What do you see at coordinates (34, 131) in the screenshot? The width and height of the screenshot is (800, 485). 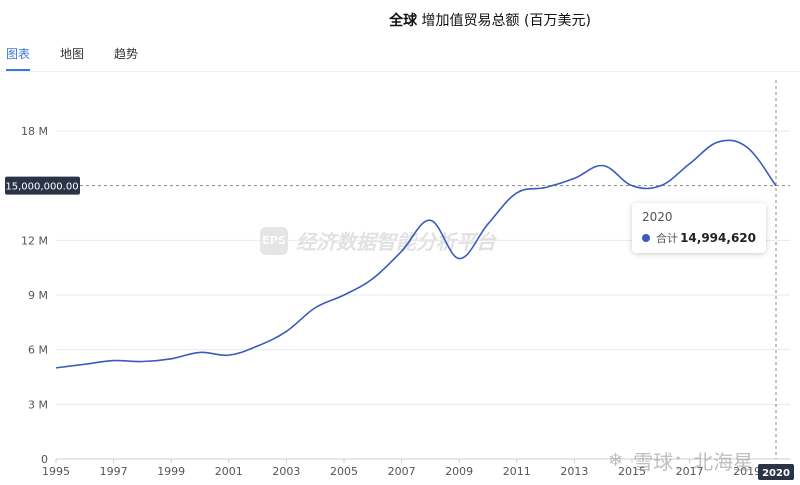 I see `y-tick-label: 18 M` at bounding box center [34, 131].